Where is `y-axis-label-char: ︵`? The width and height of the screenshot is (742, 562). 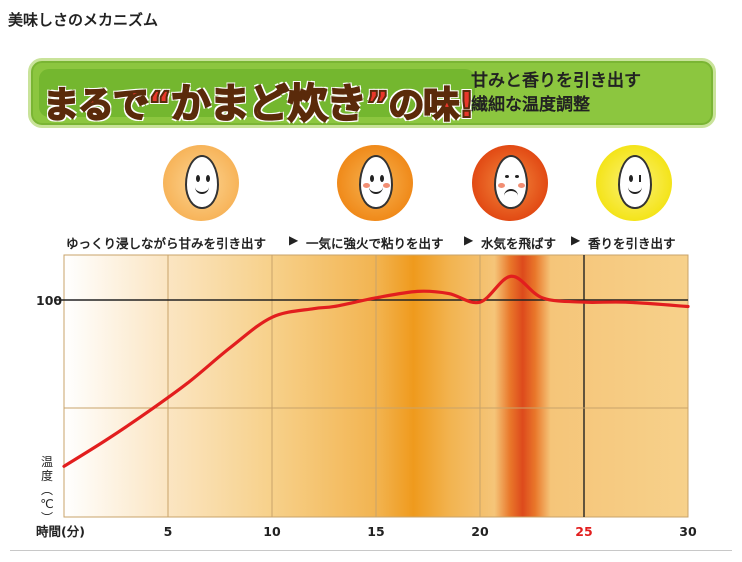 y-axis-label-char: ︵ is located at coordinates (47, 490).